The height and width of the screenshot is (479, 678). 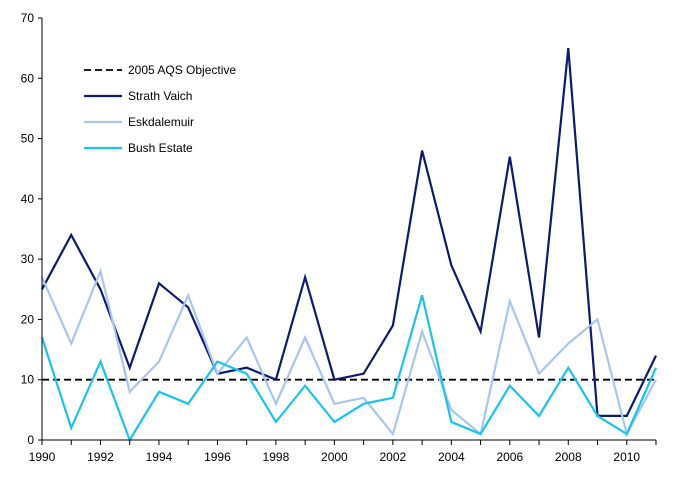 I want to click on legend-label-2: Eskdalemuir, so click(x=161, y=122).